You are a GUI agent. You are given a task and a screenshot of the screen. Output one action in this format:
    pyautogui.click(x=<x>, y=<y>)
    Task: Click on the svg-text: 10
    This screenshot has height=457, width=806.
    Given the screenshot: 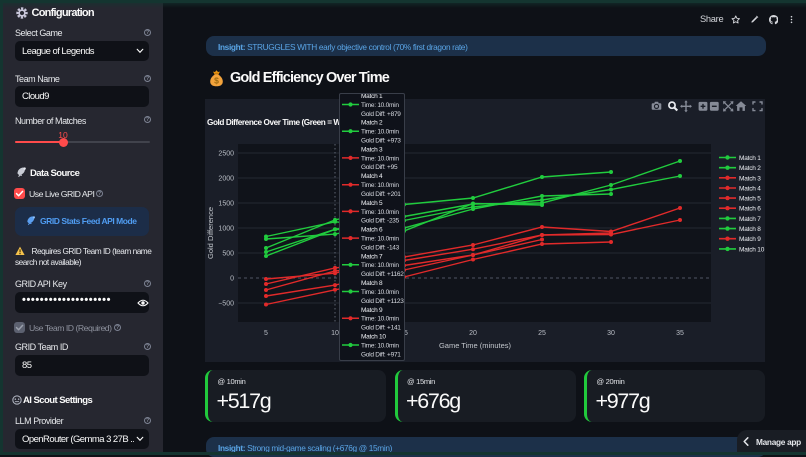 What is the action you would take?
    pyautogui.click(x=335, y=333)
    